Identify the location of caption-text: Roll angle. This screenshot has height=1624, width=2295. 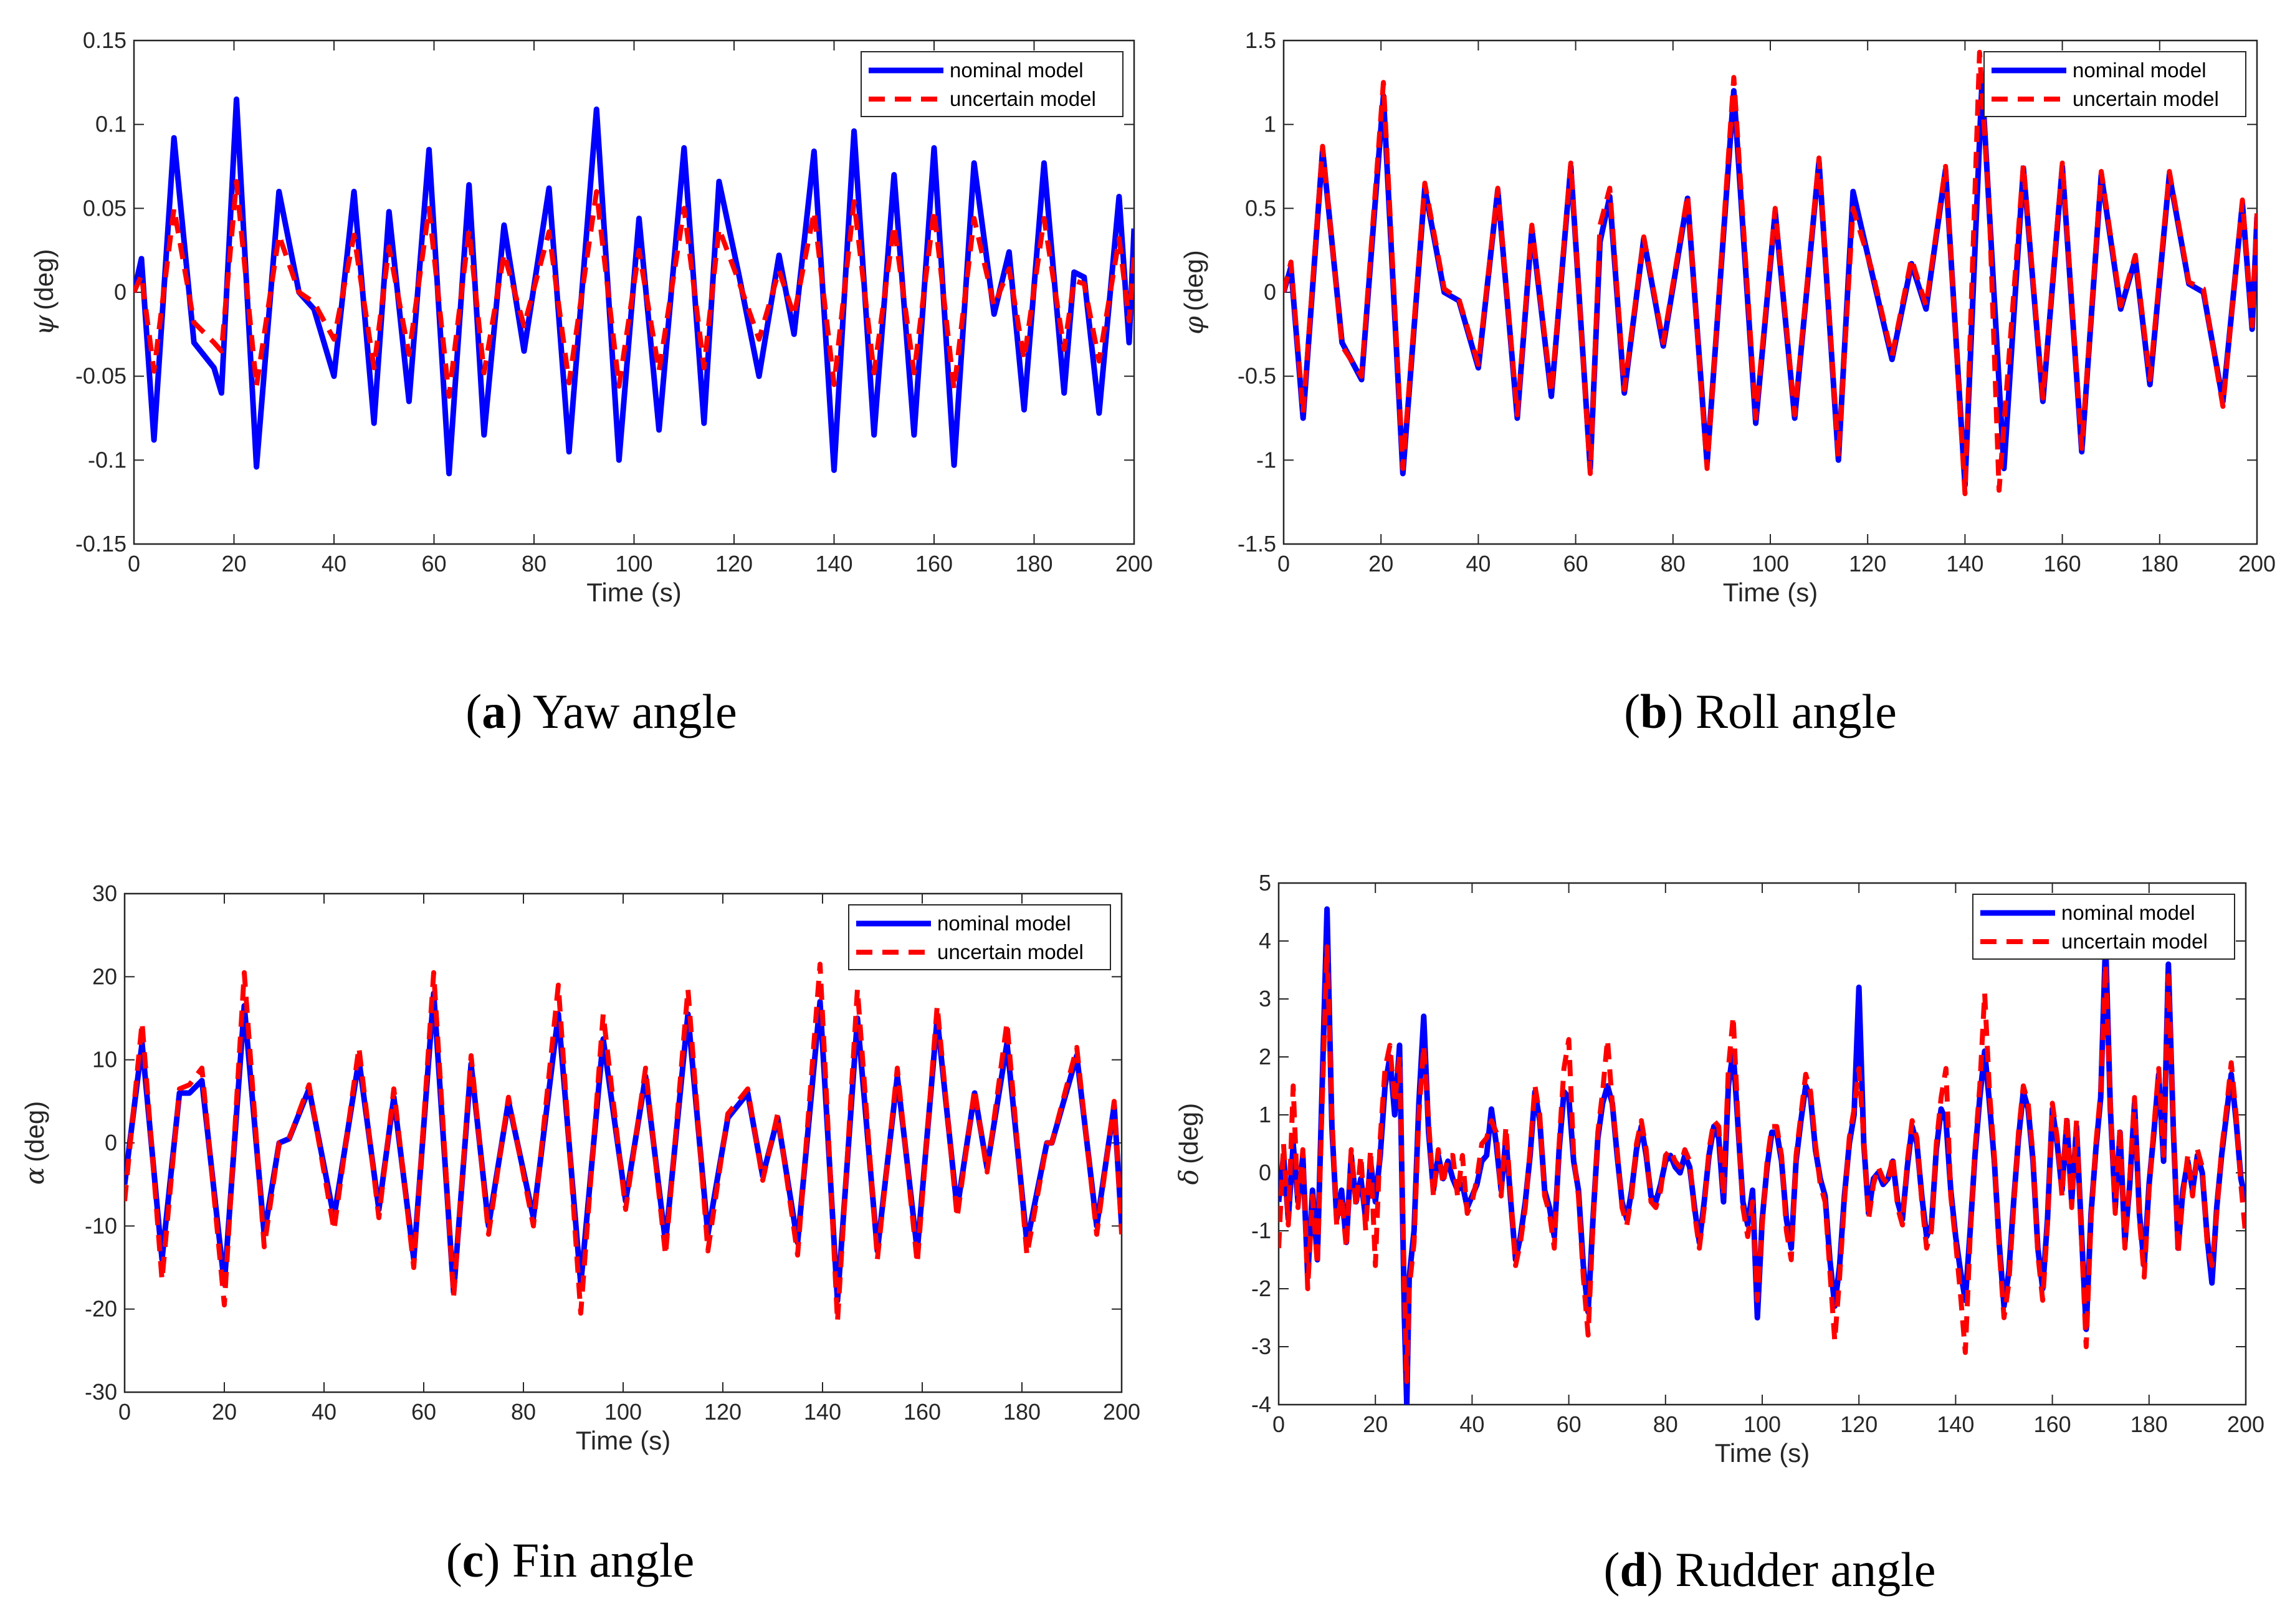
(1796, 711).